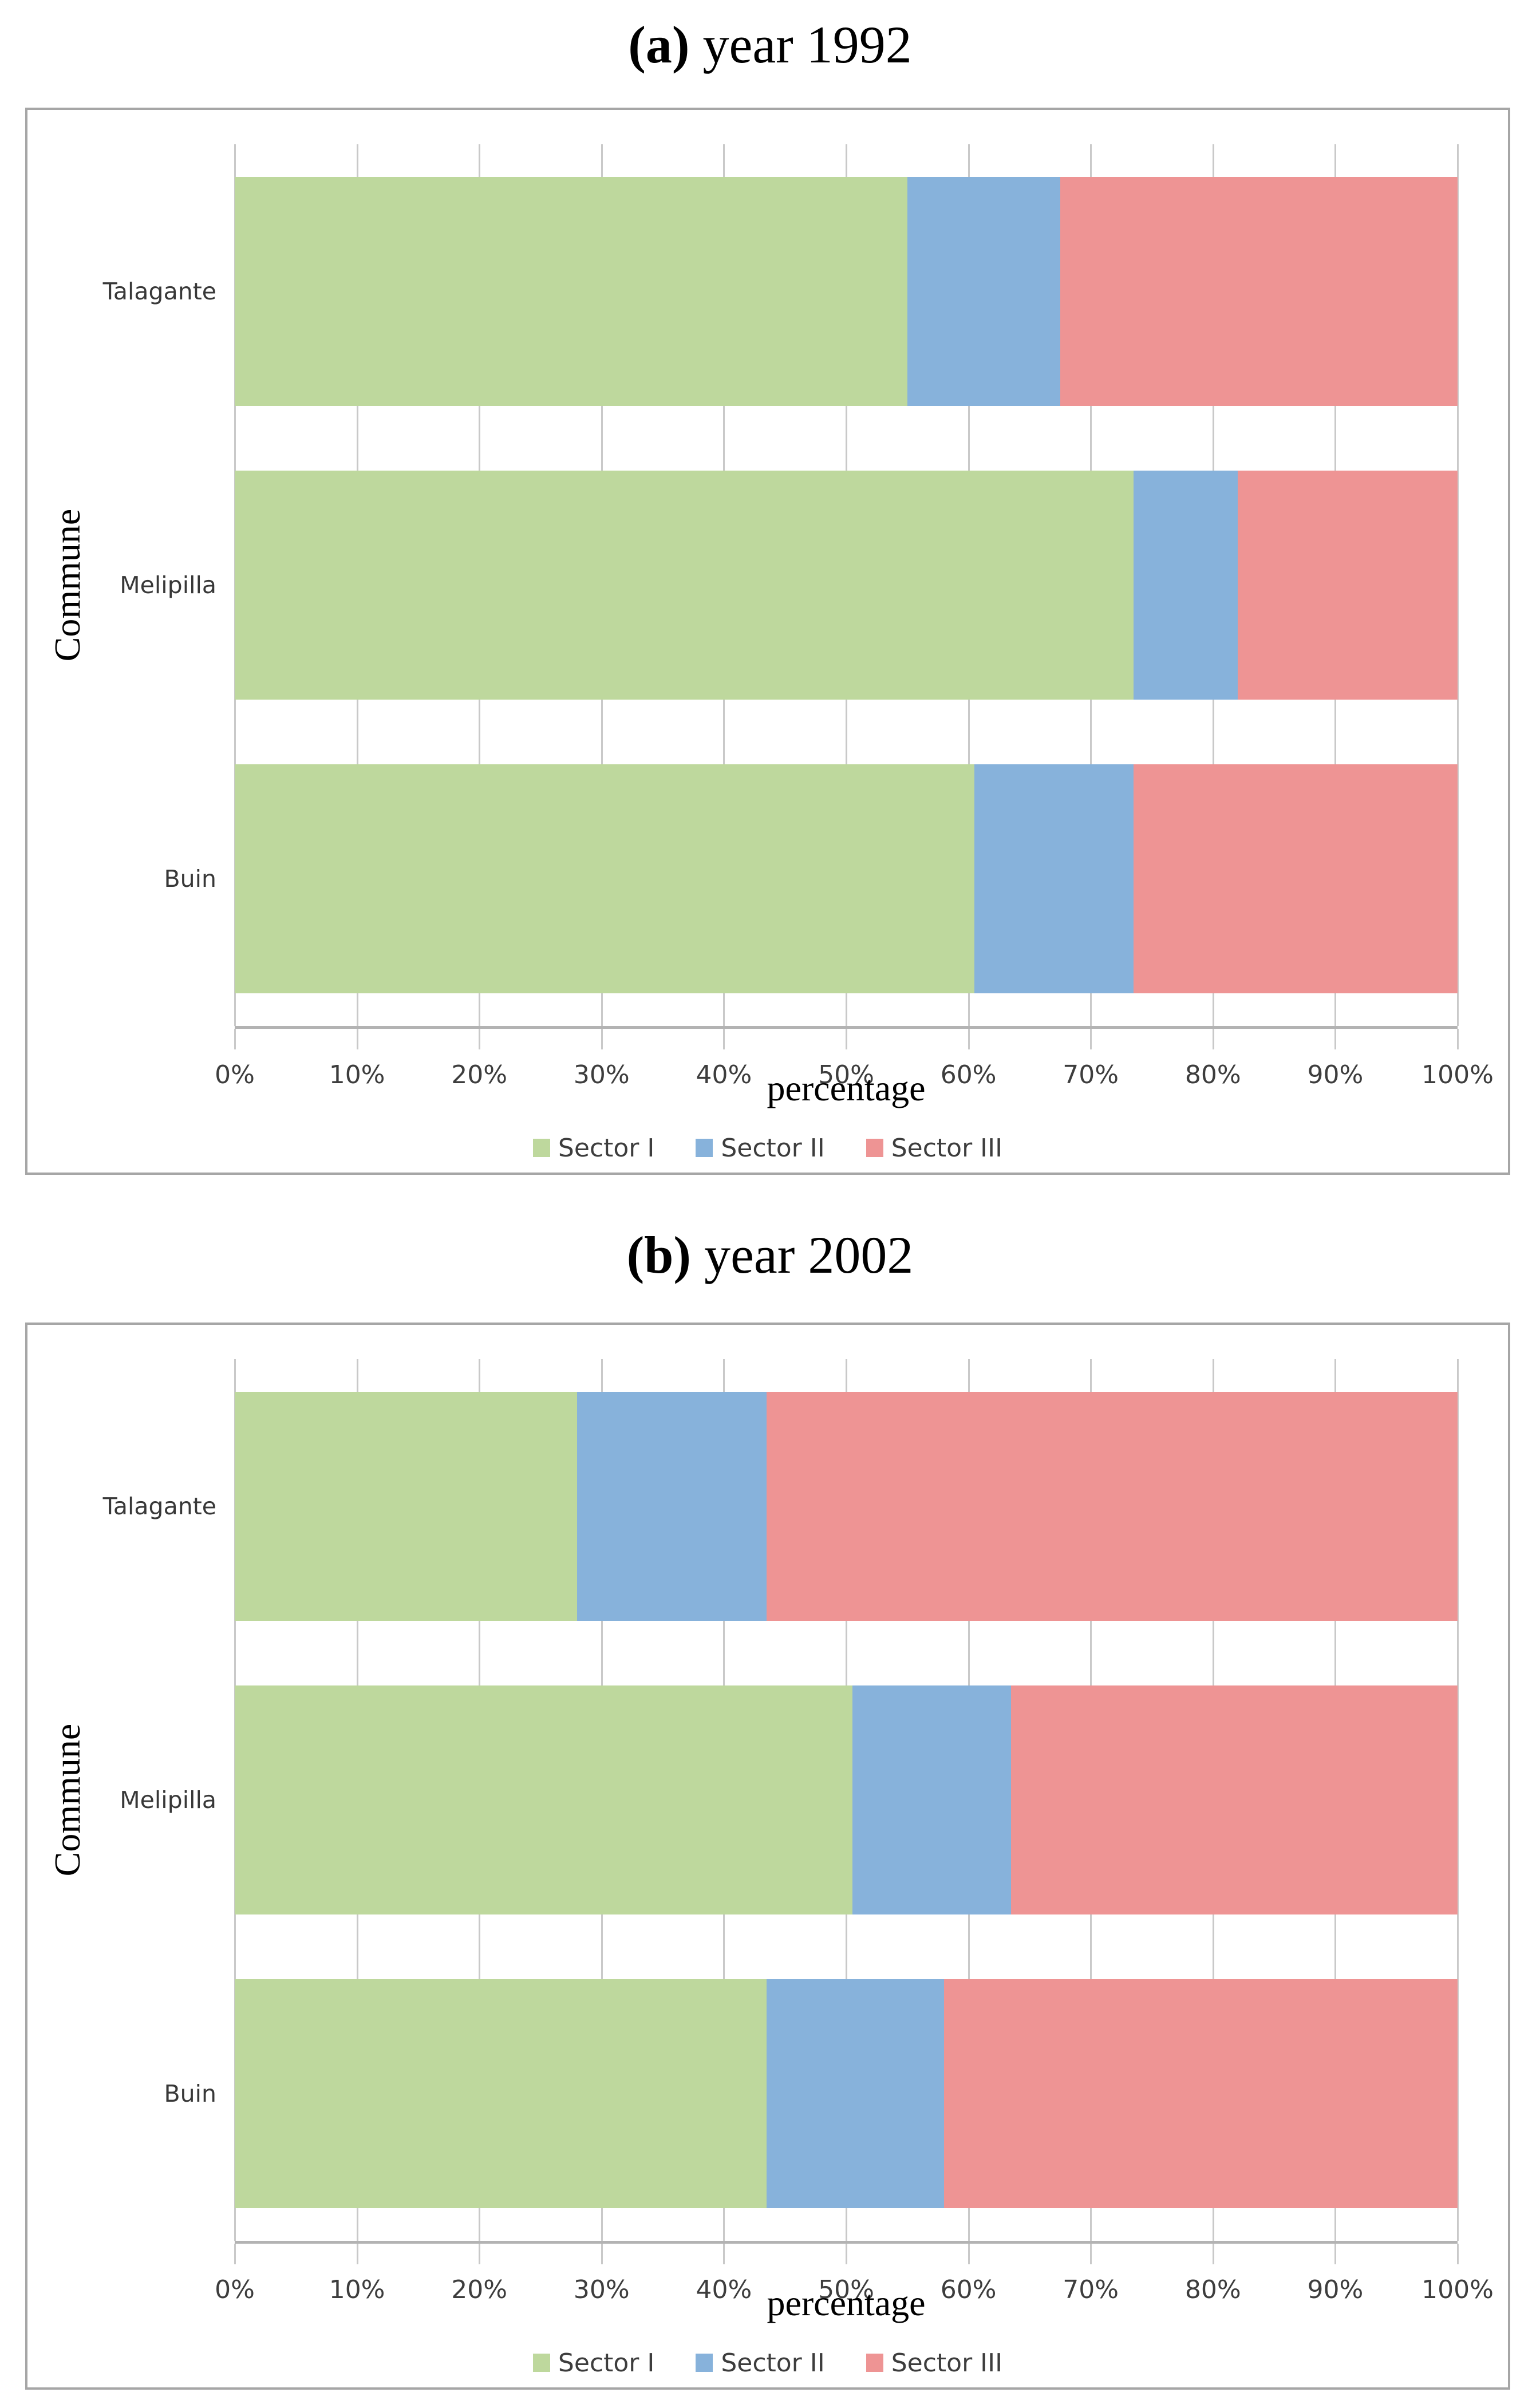 This screenshot has width=1540, height=2408. I want to click on bar-row-melipilla, so click(846, 1799).